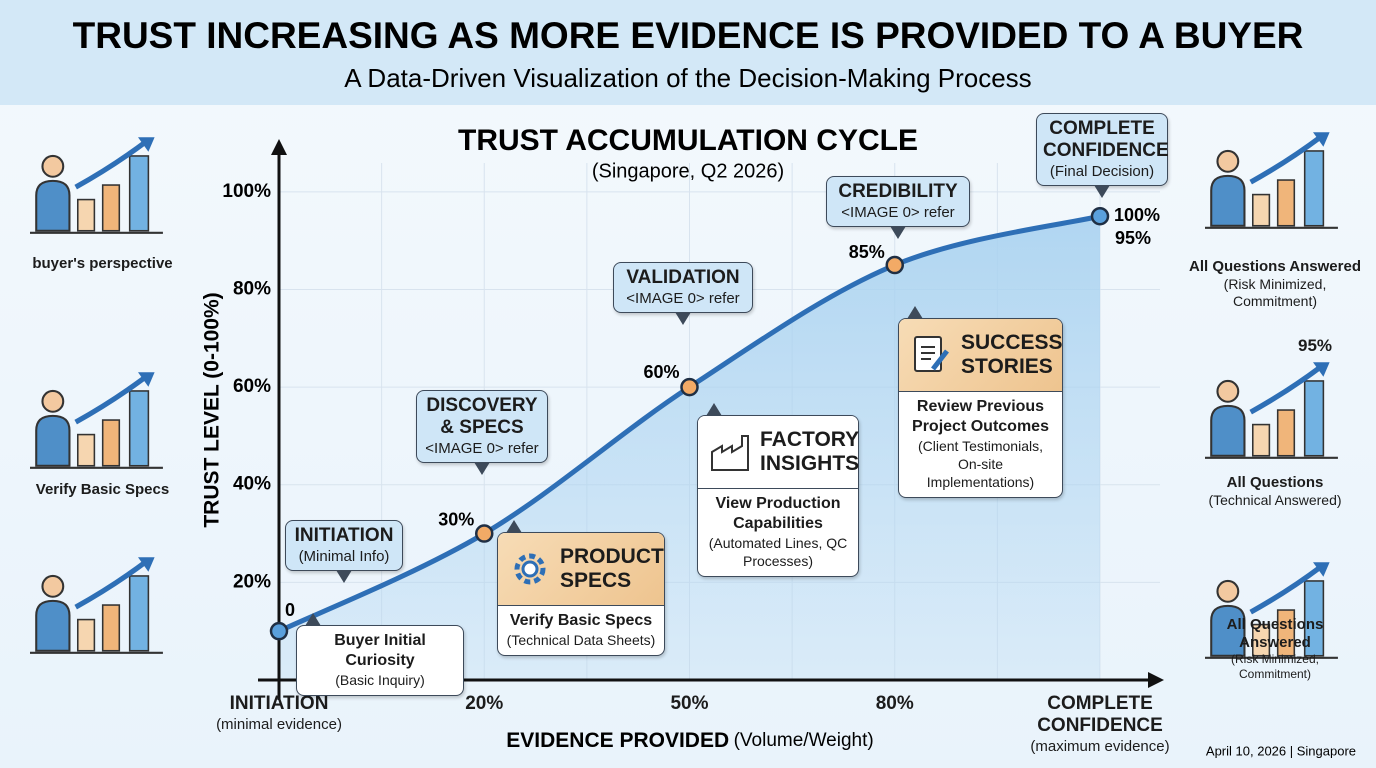  Describe the element at coordinates (980, 416) in the screenshot. I see `card-title: Review Previous Project Outcomes` at that location.